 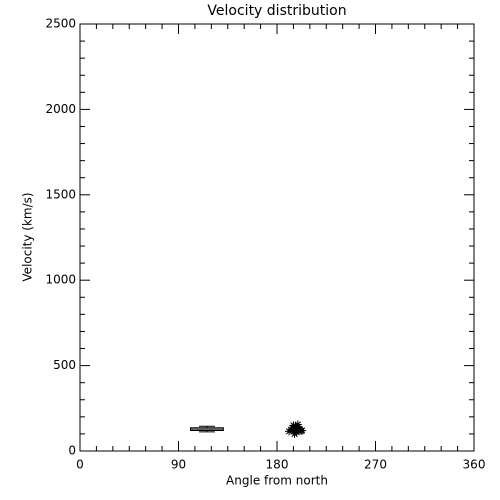 I want to click on y-axis-label: Velocity (km/s), so click(x=28, y=236).